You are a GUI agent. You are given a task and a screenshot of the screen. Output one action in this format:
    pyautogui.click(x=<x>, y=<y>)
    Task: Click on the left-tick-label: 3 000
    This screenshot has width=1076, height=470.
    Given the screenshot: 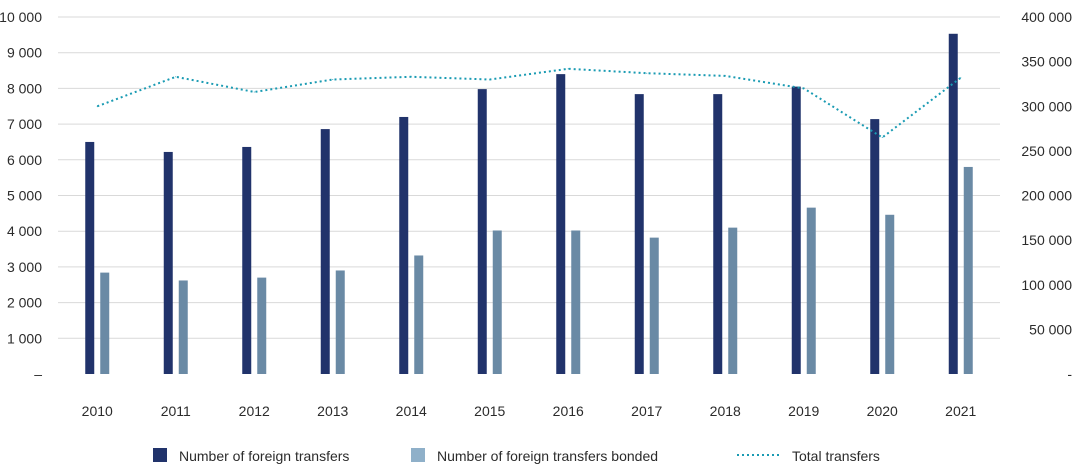 What is the action you would take?
    pyautogui.click(x=24, y=267)
    